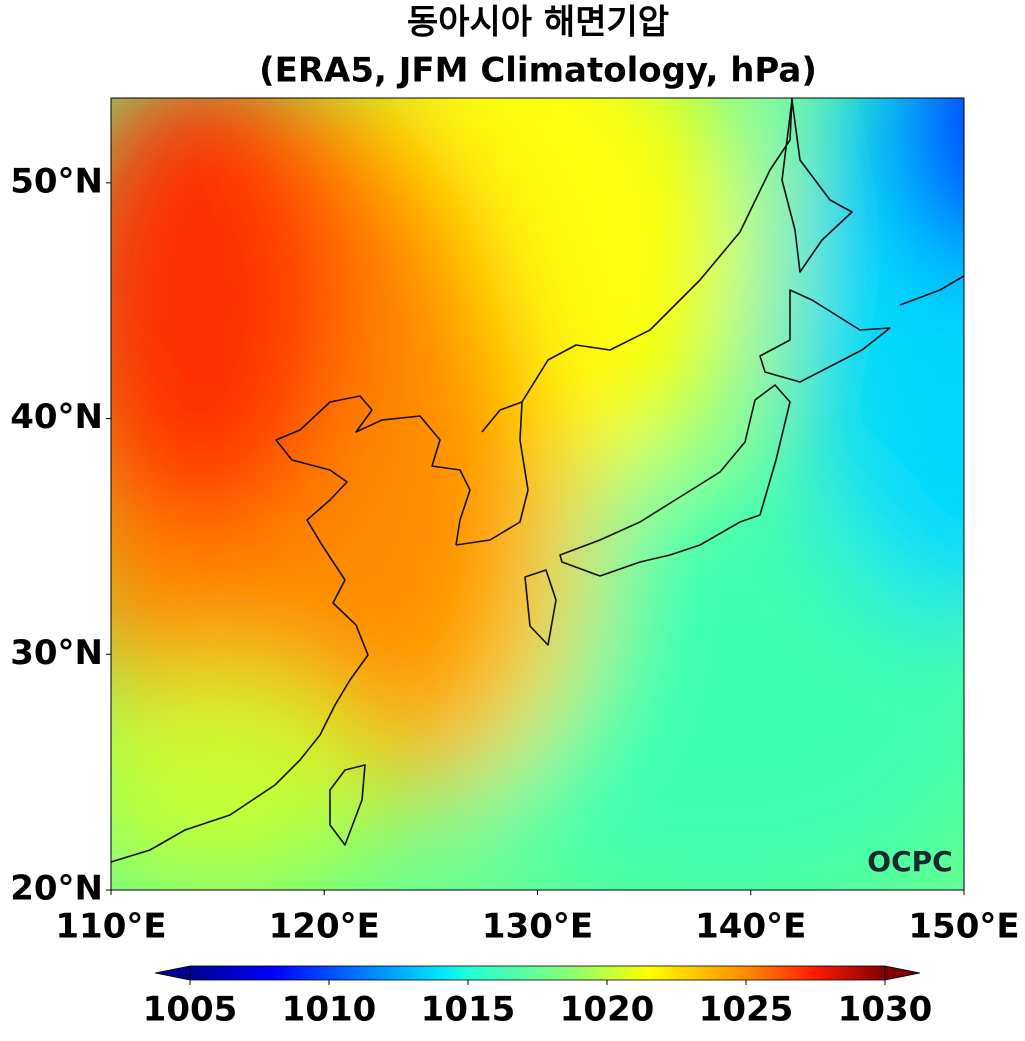 The height and width of the screenshot is (1041, 1025). What do you see at coordinates (746, 1010) in the screenshot?
I see `colorbar-tick-label: 1025` at bounding box center [746, 1010].